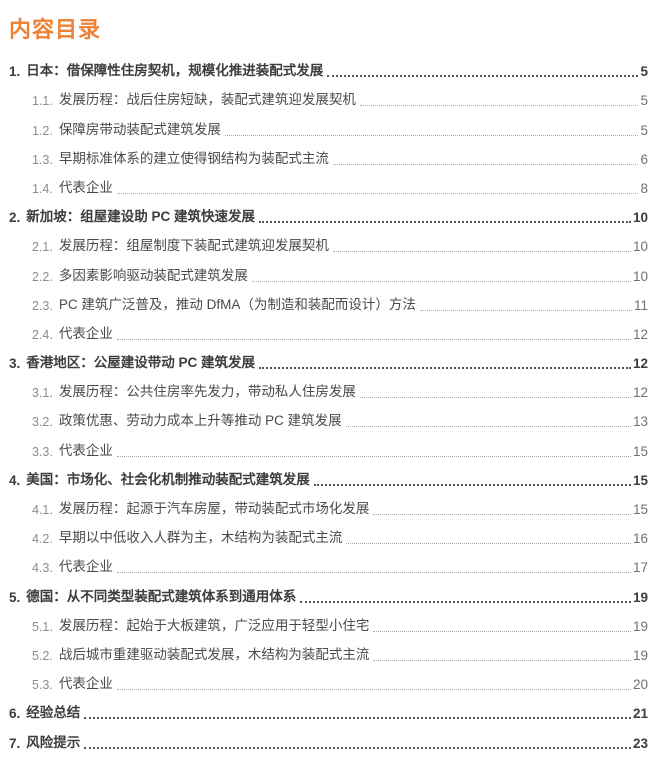  Describe the element at coordinates (640, 568) in the screenshot. I see `toc-entry-page: 17` at that location.